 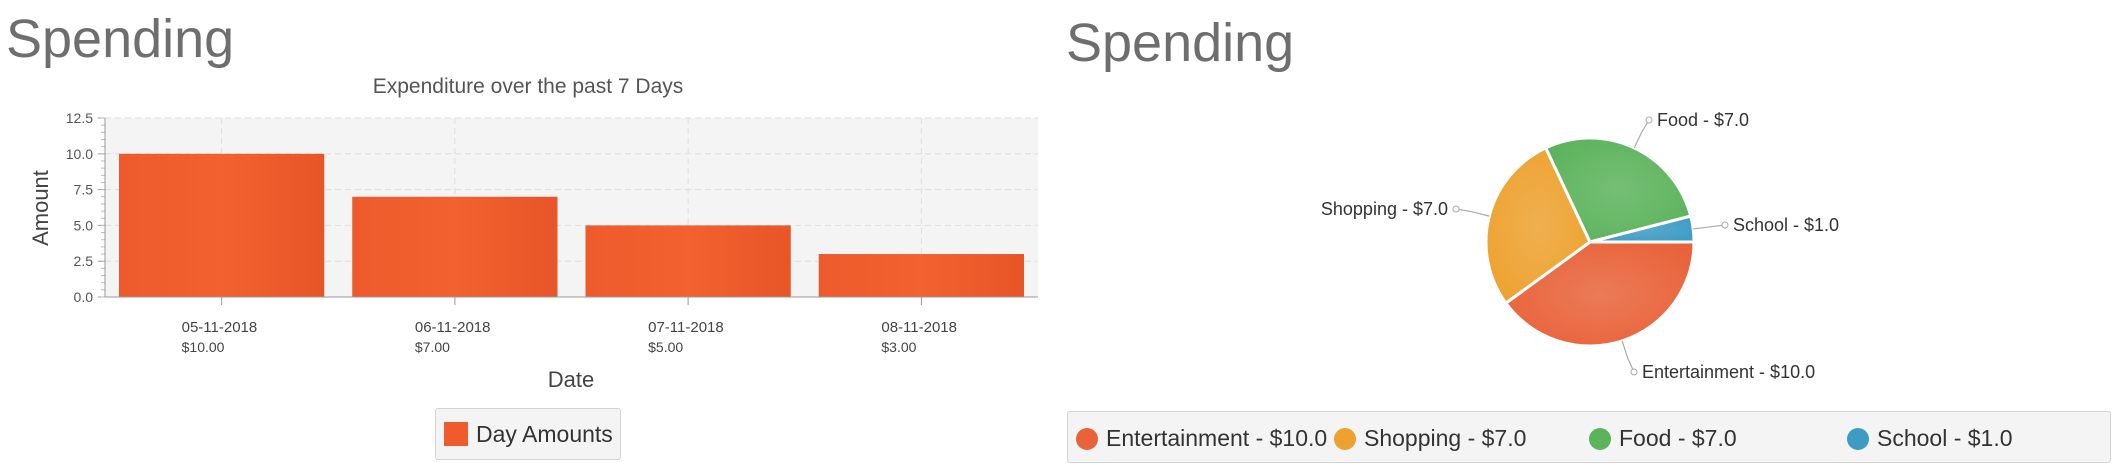 I want to click on x-tick-label: 06-11-2018, so click(x=453, y=327).